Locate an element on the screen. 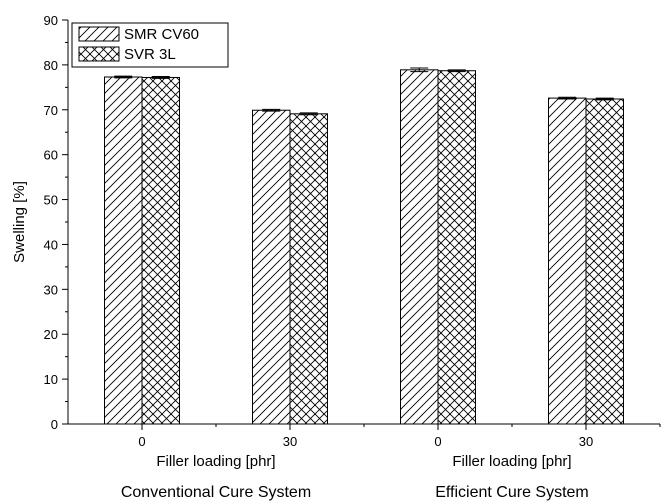 The width and height of the screenshot is (665, 504). y-tick-label: 40 is located at coordinates (51, 244).